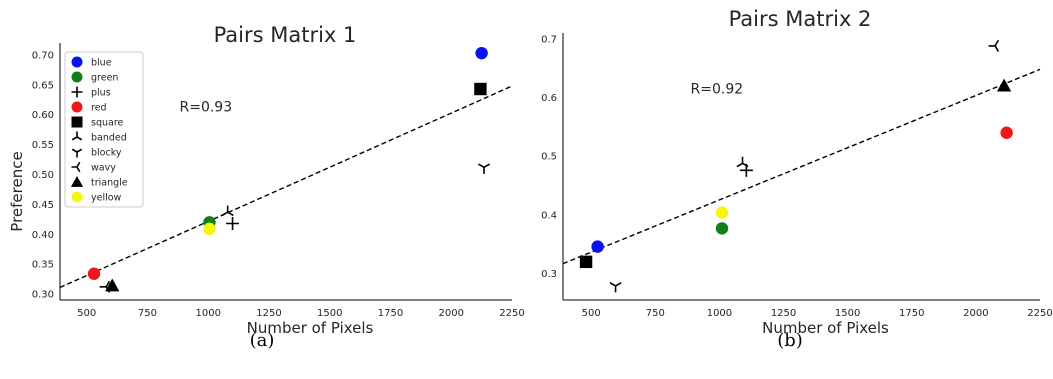  I want to click on legend-marker-plus-shape, so click(77, 92).